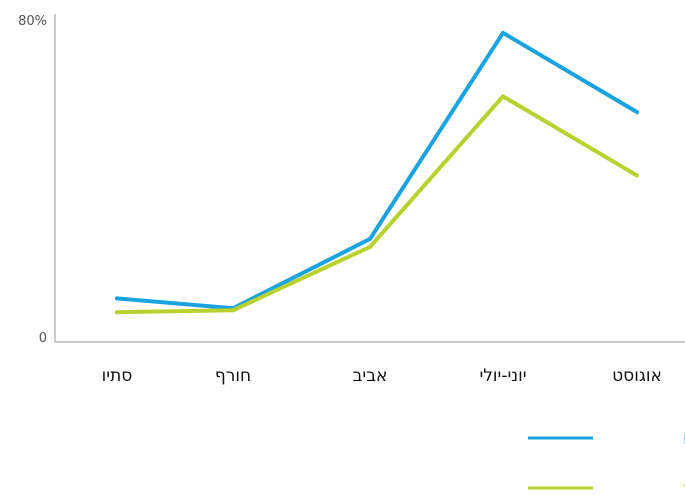 This screenshot has width=685, height=503. Describe the element at coordinates (370, 376) in the screenshot. I see `x-tick-label-2: אביב` at that location.